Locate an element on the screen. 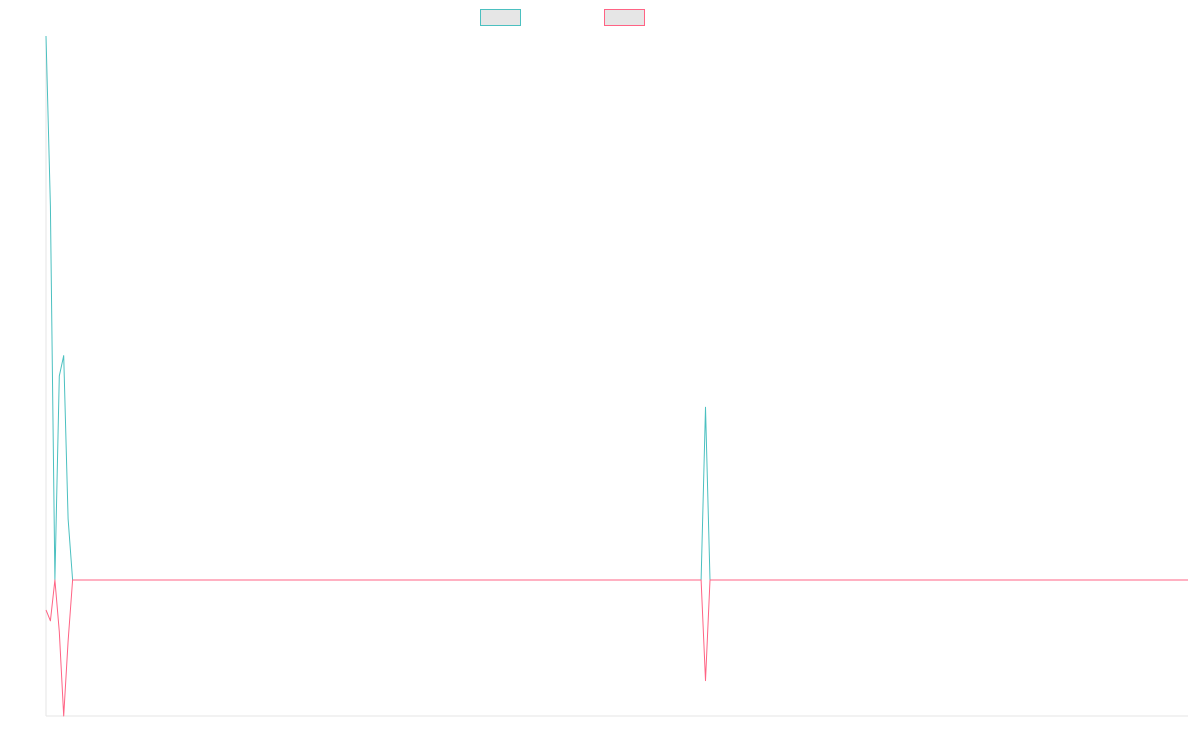  legend is located at coordinates (562, 17).